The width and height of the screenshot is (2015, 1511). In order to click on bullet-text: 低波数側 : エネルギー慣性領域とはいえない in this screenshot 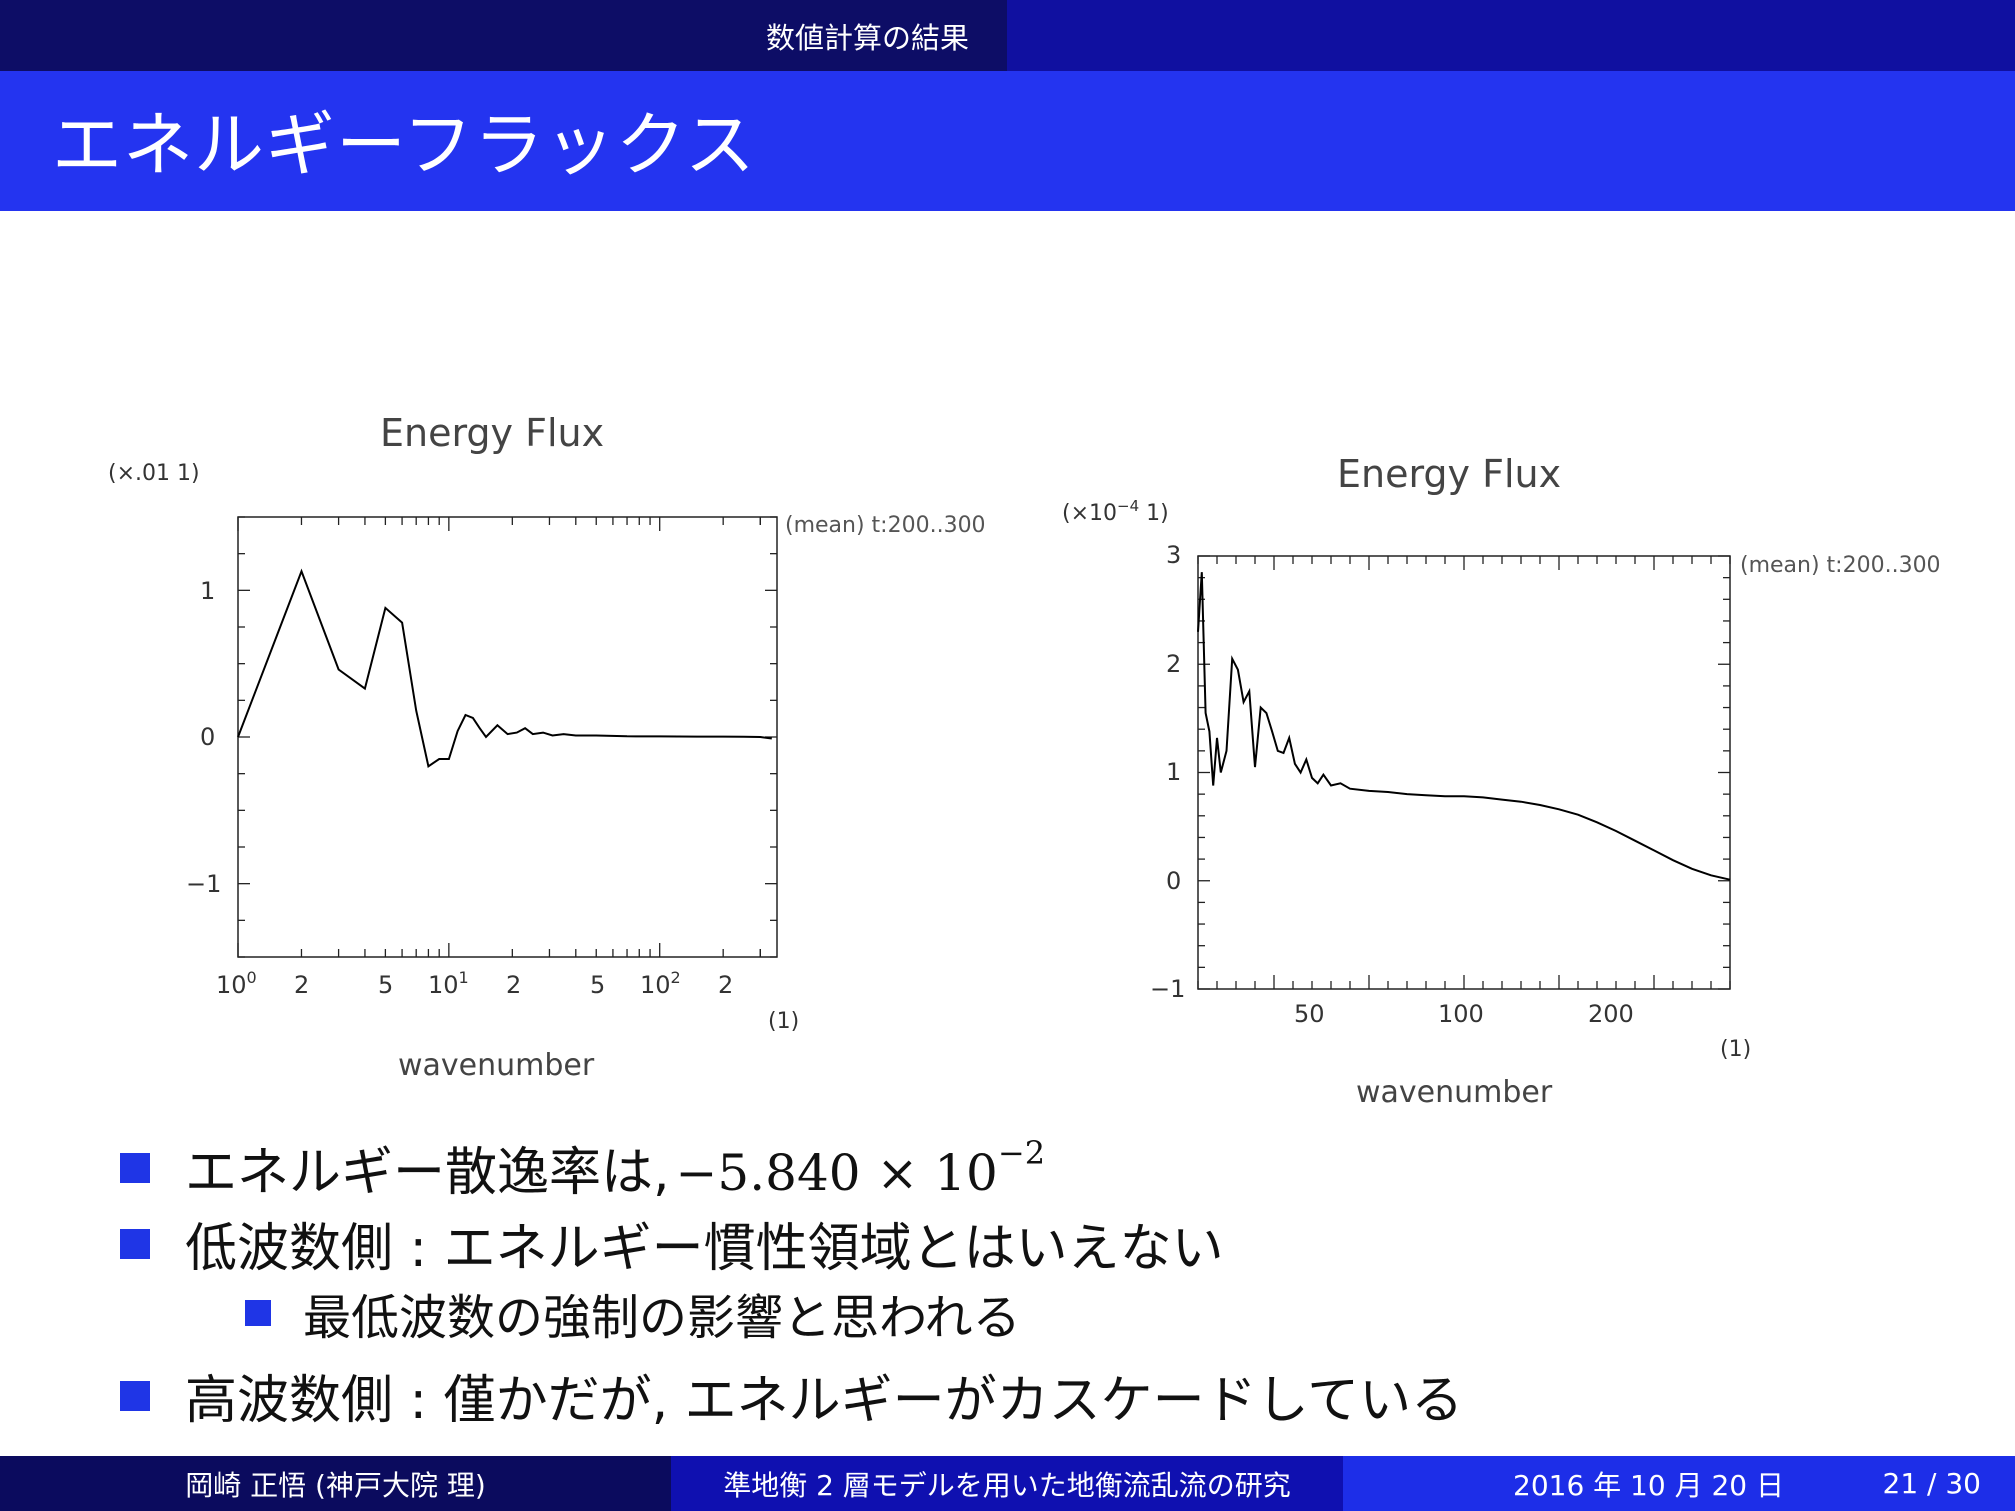, I will do `click(704, 1249)`.